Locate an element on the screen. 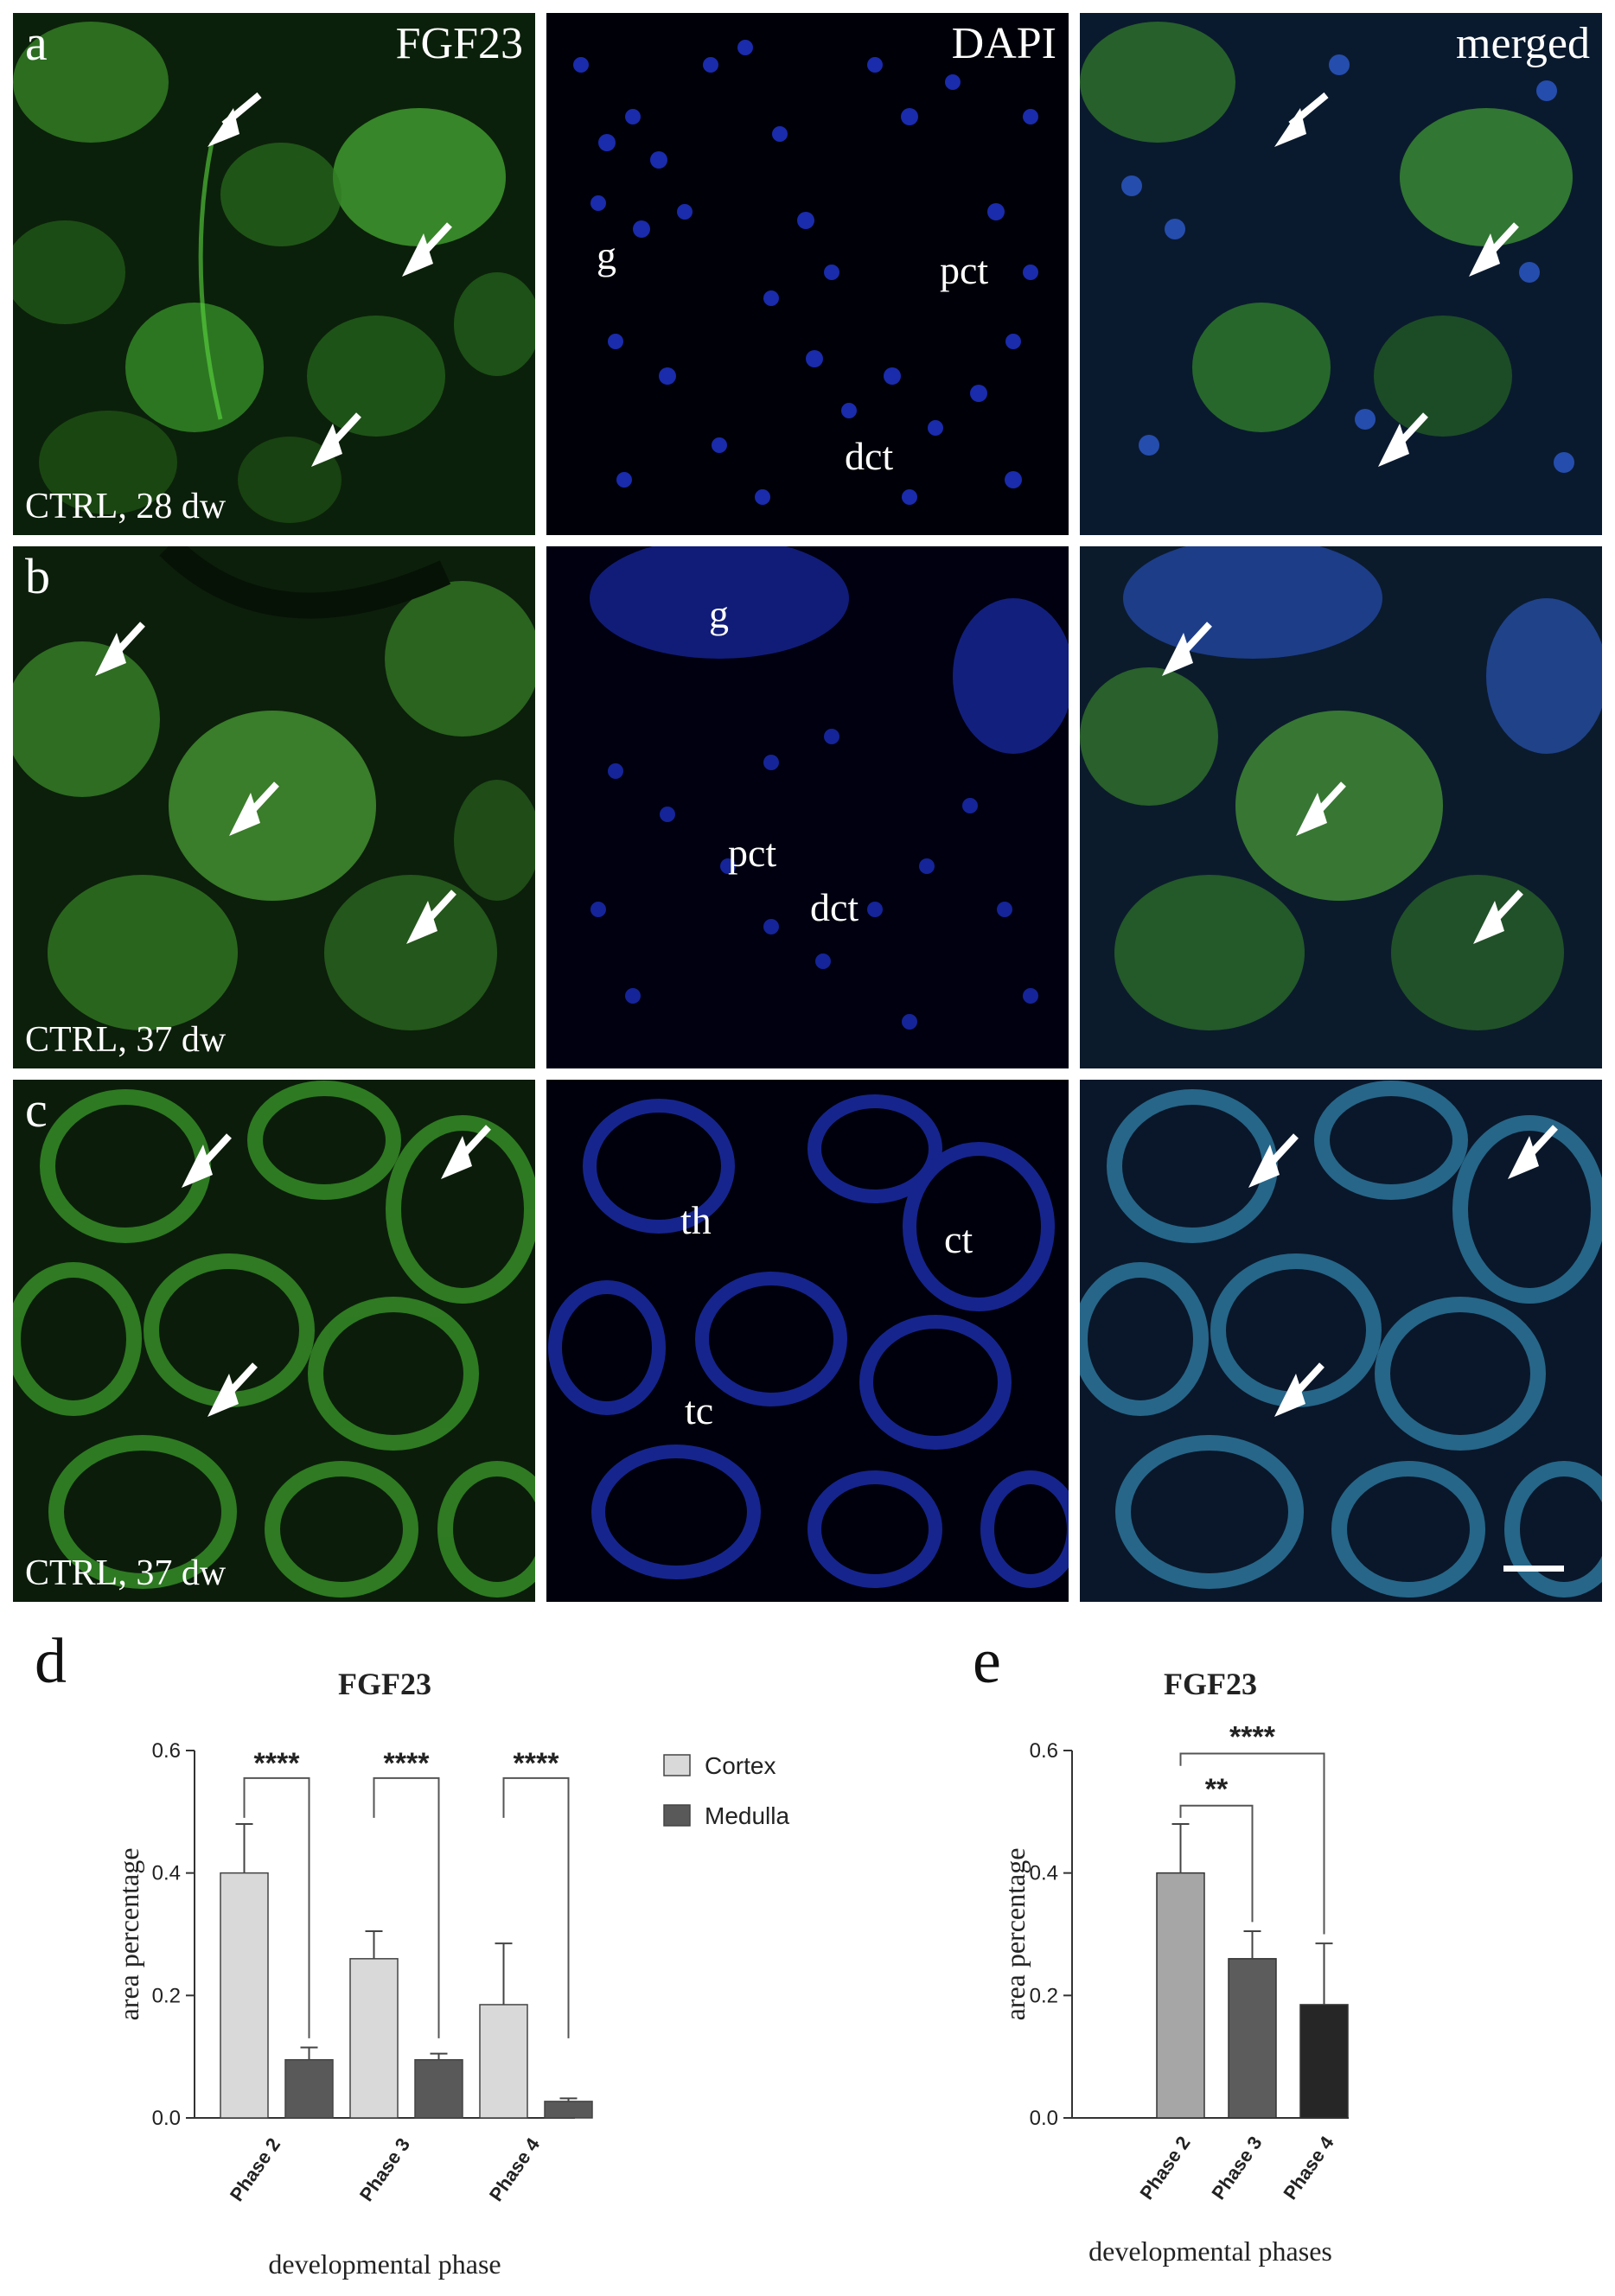 Image resolution: width=1615 pixels, height=2296 pixels. panel-c-fgf23: c CTRL, 37 dw is located at coordinates (274, 1341).